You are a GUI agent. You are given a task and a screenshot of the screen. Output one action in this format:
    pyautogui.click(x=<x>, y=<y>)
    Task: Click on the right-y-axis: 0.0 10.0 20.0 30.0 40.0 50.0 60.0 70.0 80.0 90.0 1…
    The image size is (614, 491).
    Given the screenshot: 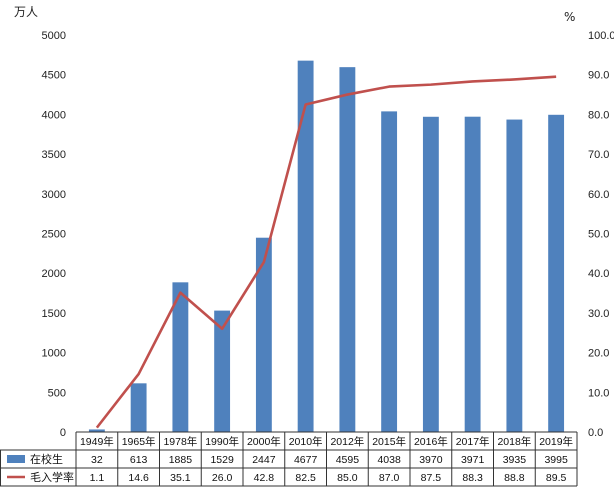 What is the action you would take?
    pyautogui.click(x=601, y=234)
    